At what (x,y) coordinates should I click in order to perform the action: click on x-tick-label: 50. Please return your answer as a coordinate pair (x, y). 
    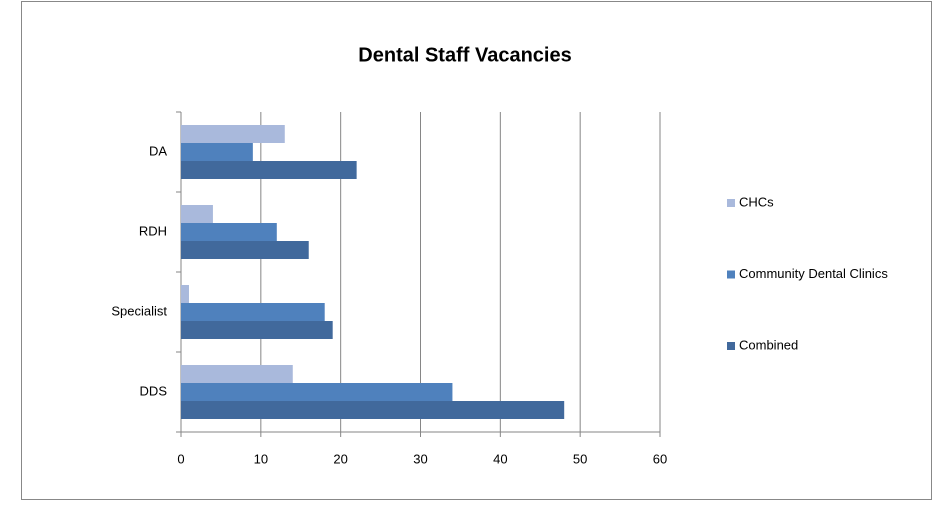
    Looking at the image, I should click on (580, 458).